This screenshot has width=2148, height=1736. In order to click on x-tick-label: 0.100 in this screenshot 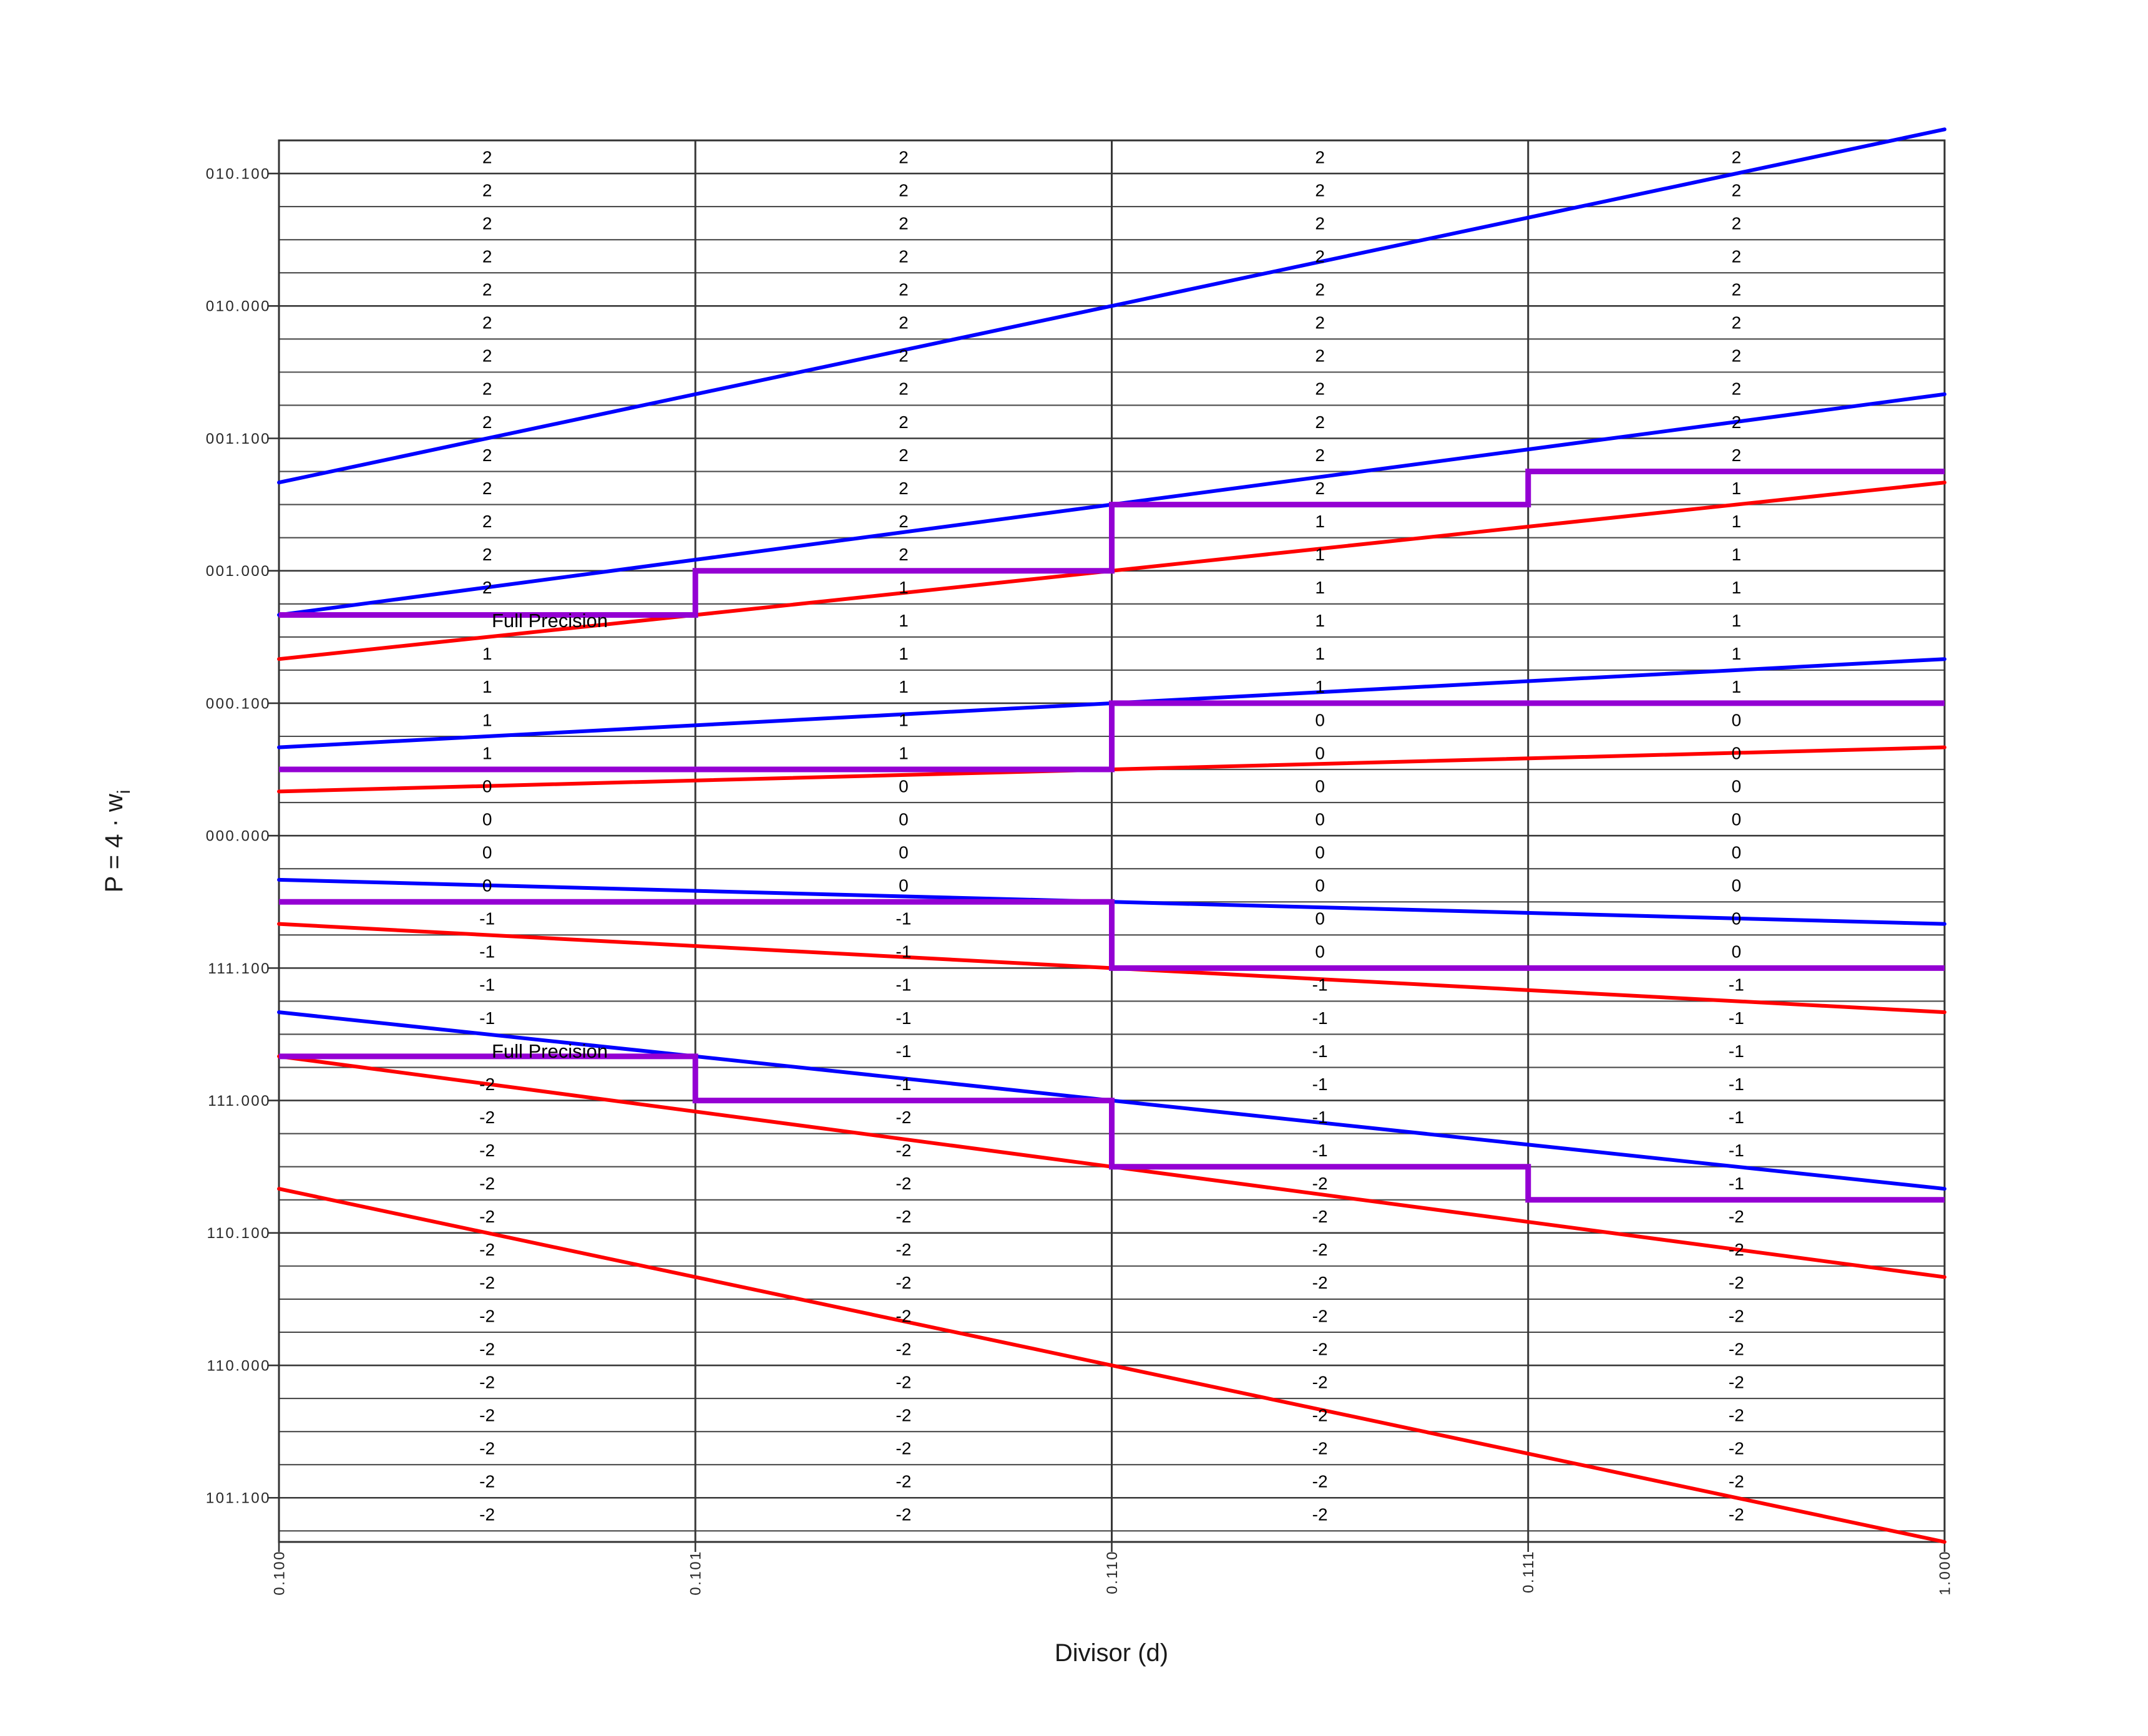, I will do `click(279, 1573)`.